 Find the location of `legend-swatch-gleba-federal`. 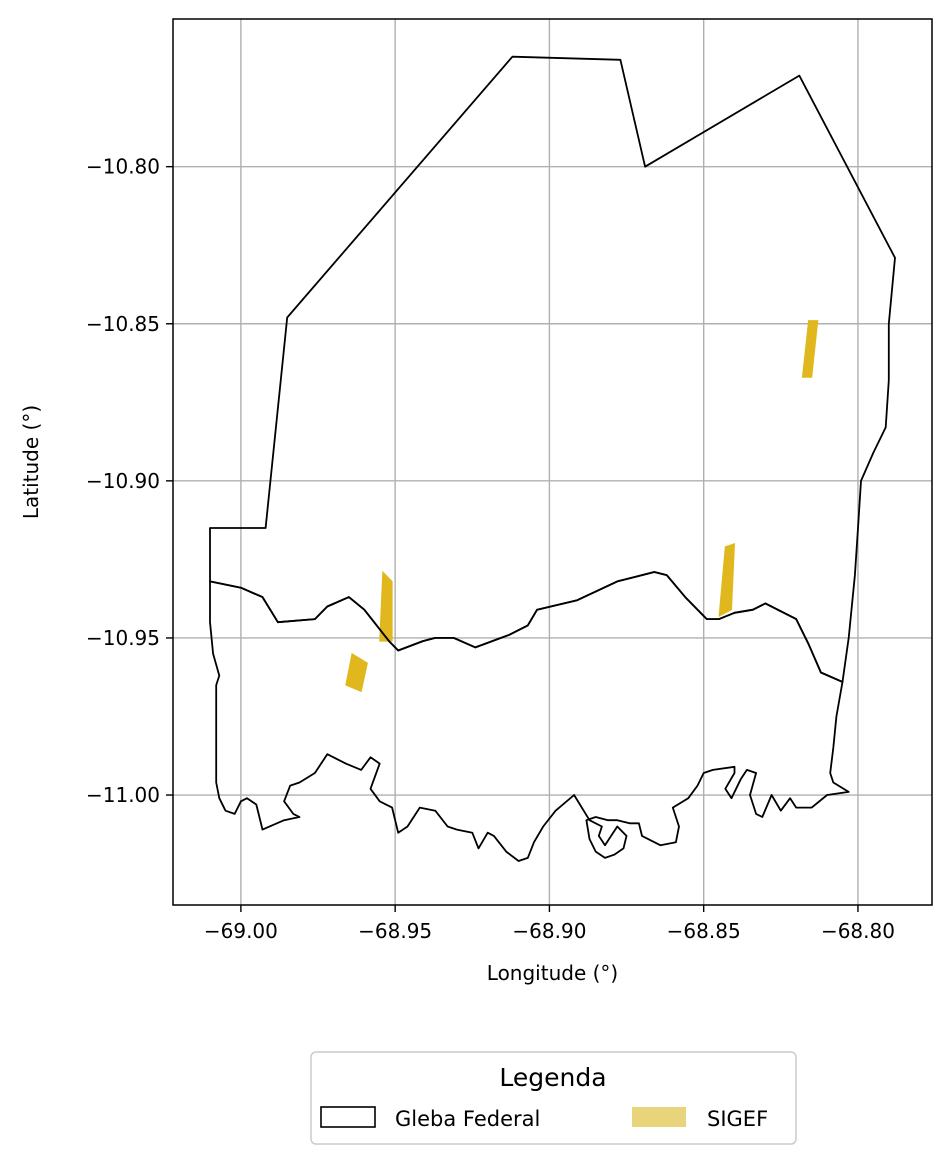

legend-swatch-gleba-federal is located at coordinates (348, 1117).